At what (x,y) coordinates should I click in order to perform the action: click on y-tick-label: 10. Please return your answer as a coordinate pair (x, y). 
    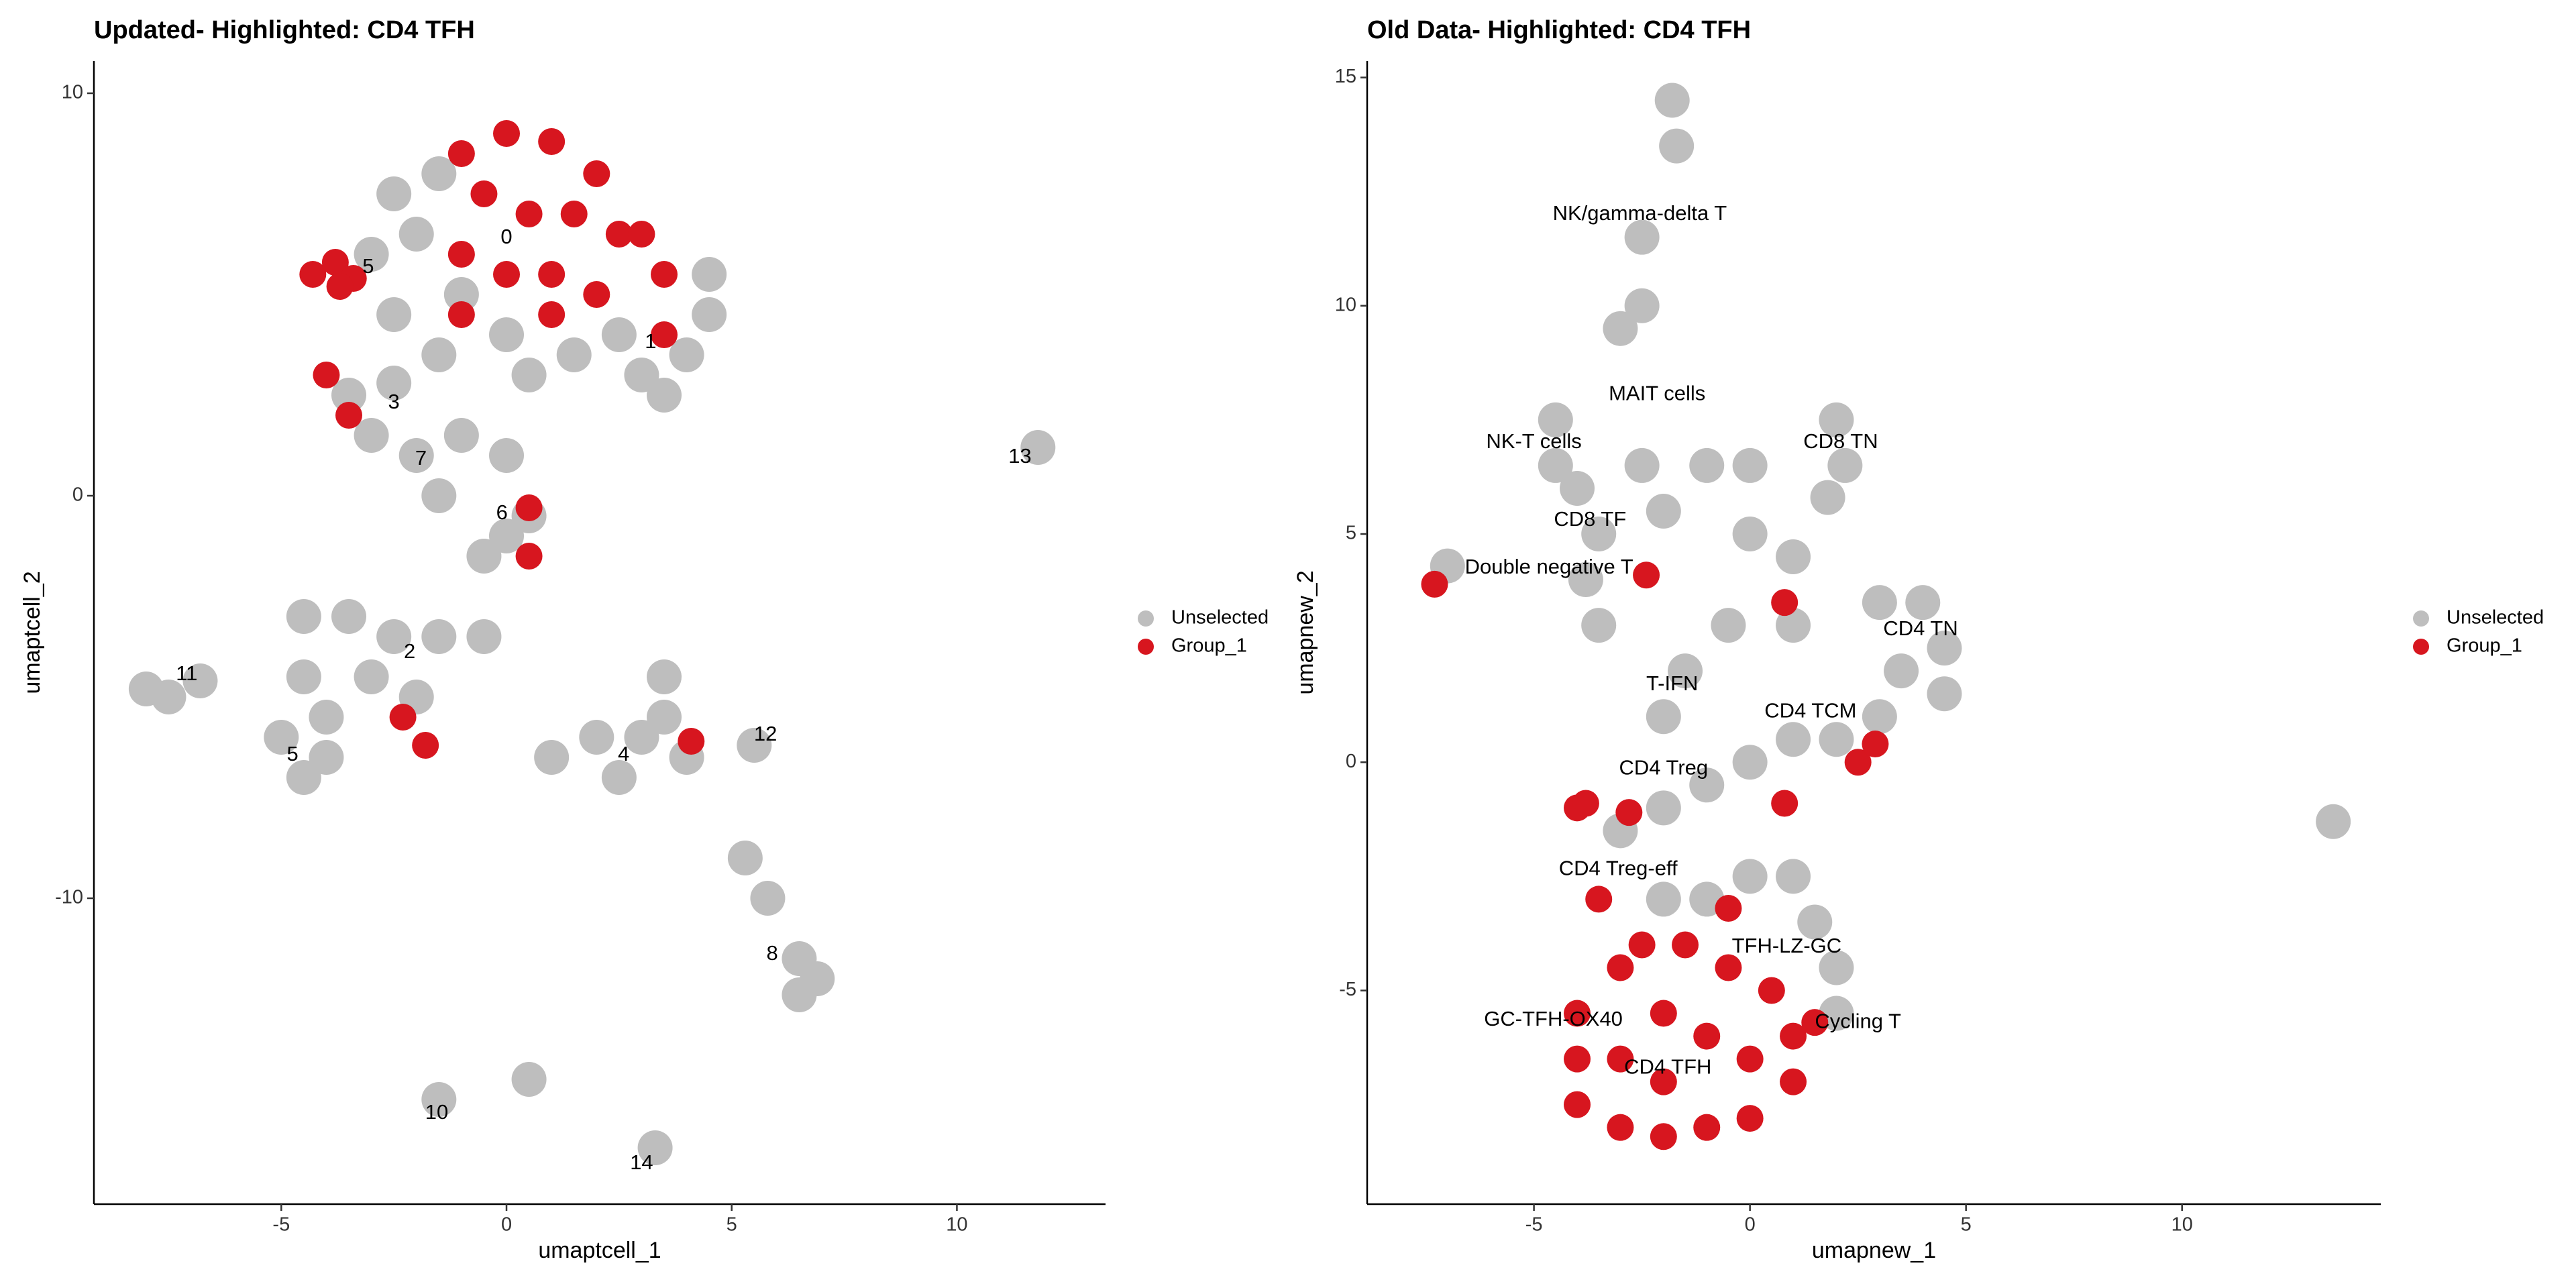
    Looking at the image, I should click on (1345, 304).